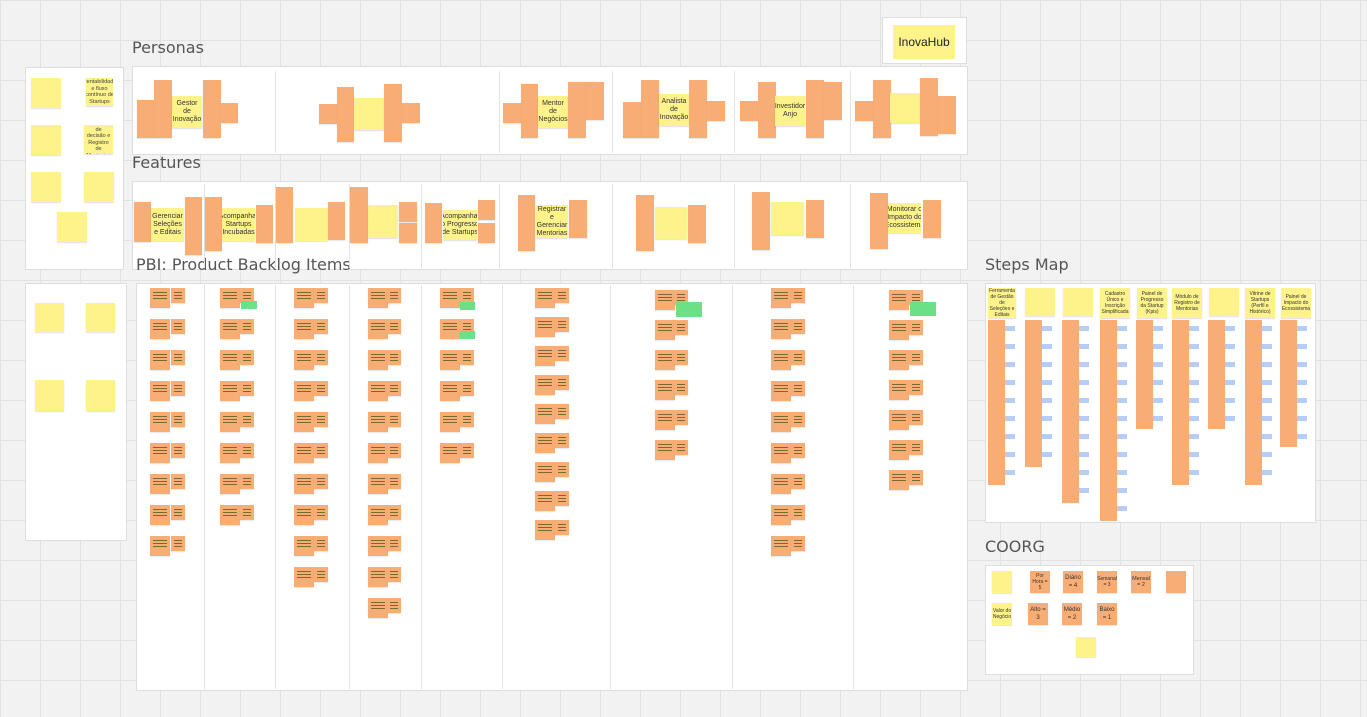 This screenshot has width=1367, height=717. What do you see at coordinates (1224, 302) in the screenshot?
I see `steps-header-note` at bounding box center [1224, 302].